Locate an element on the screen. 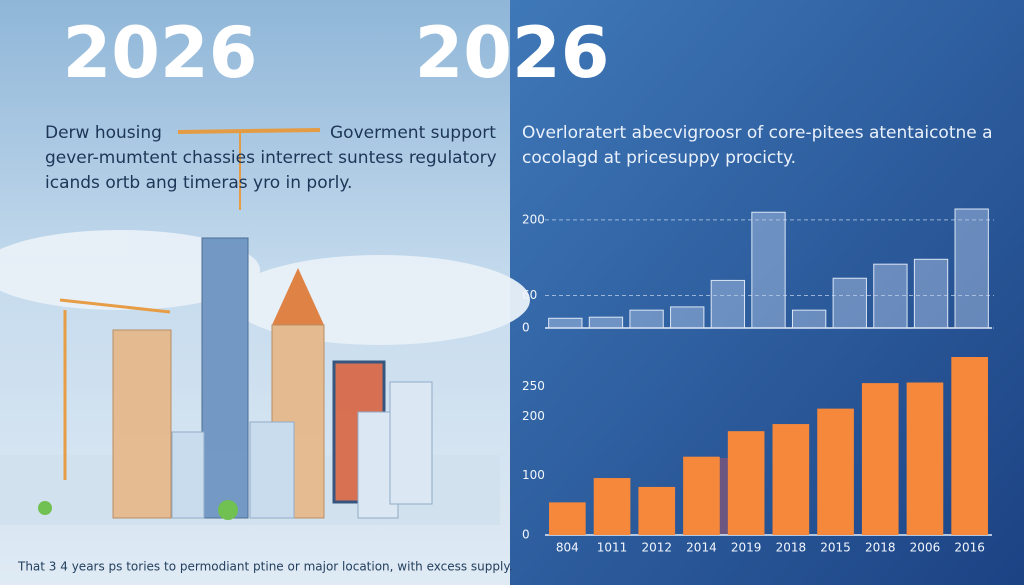  x-tick-label: 1011 is located at coordinates (612, 548).